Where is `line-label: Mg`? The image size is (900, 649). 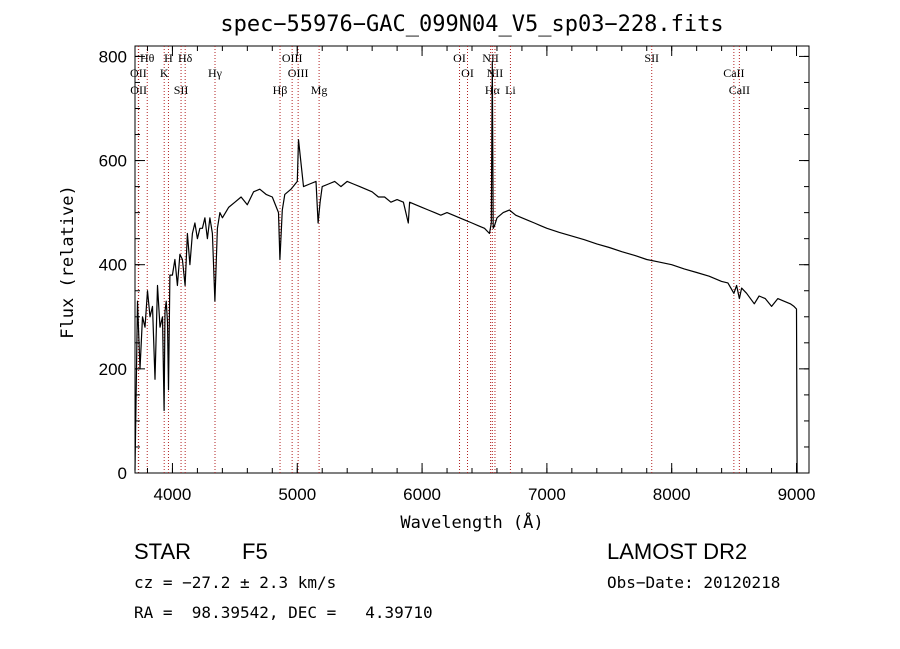
line-label: Mg is located at coordinates (319, 90).